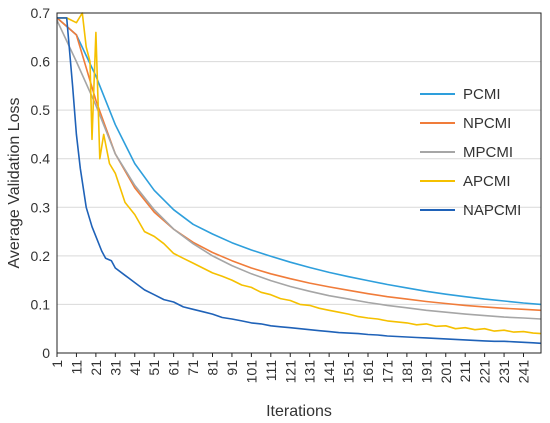 This screenshot has width=550, height=423. I want to click on y-axis-ticks: 0 0.1 0.2 0.3 0.4 0.5 0.6 0.7, so click(41, 183).